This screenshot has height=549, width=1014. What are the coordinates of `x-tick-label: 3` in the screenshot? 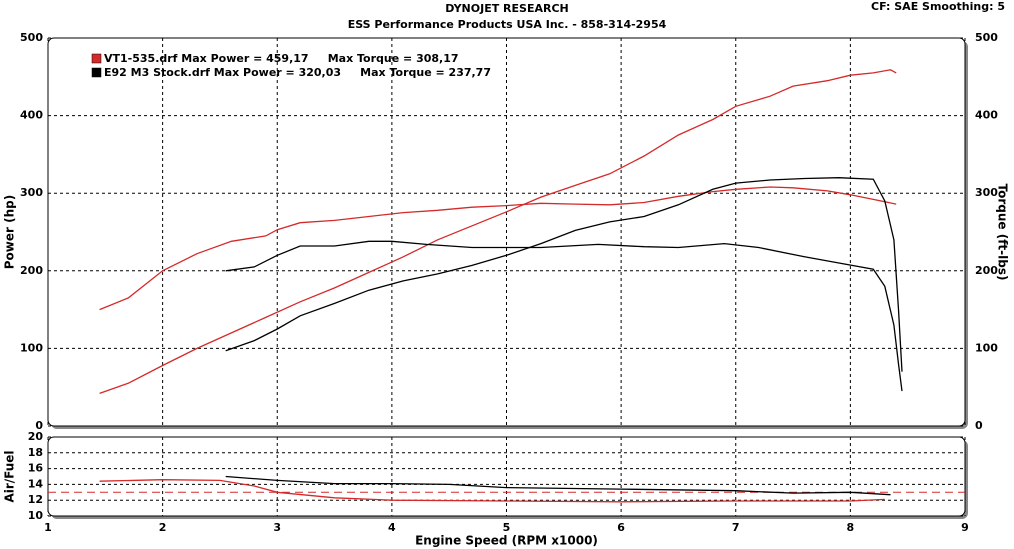 It's located at (277, 527).